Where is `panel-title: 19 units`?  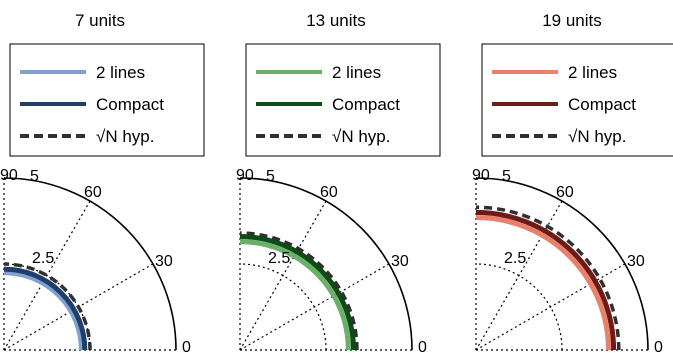 panel-title: 19 units is located at coordinates (572, 20).